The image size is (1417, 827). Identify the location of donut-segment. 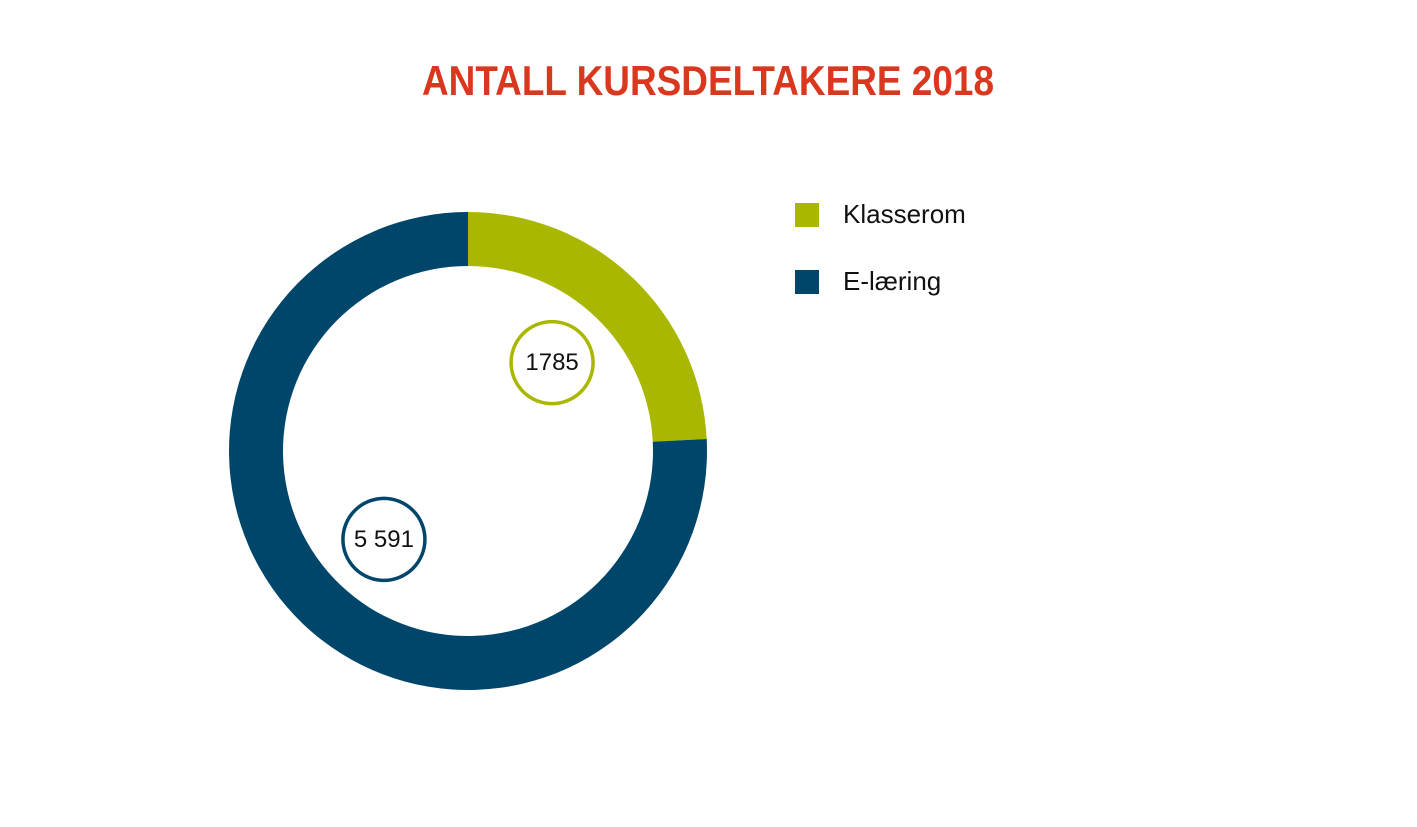
(587, 327).